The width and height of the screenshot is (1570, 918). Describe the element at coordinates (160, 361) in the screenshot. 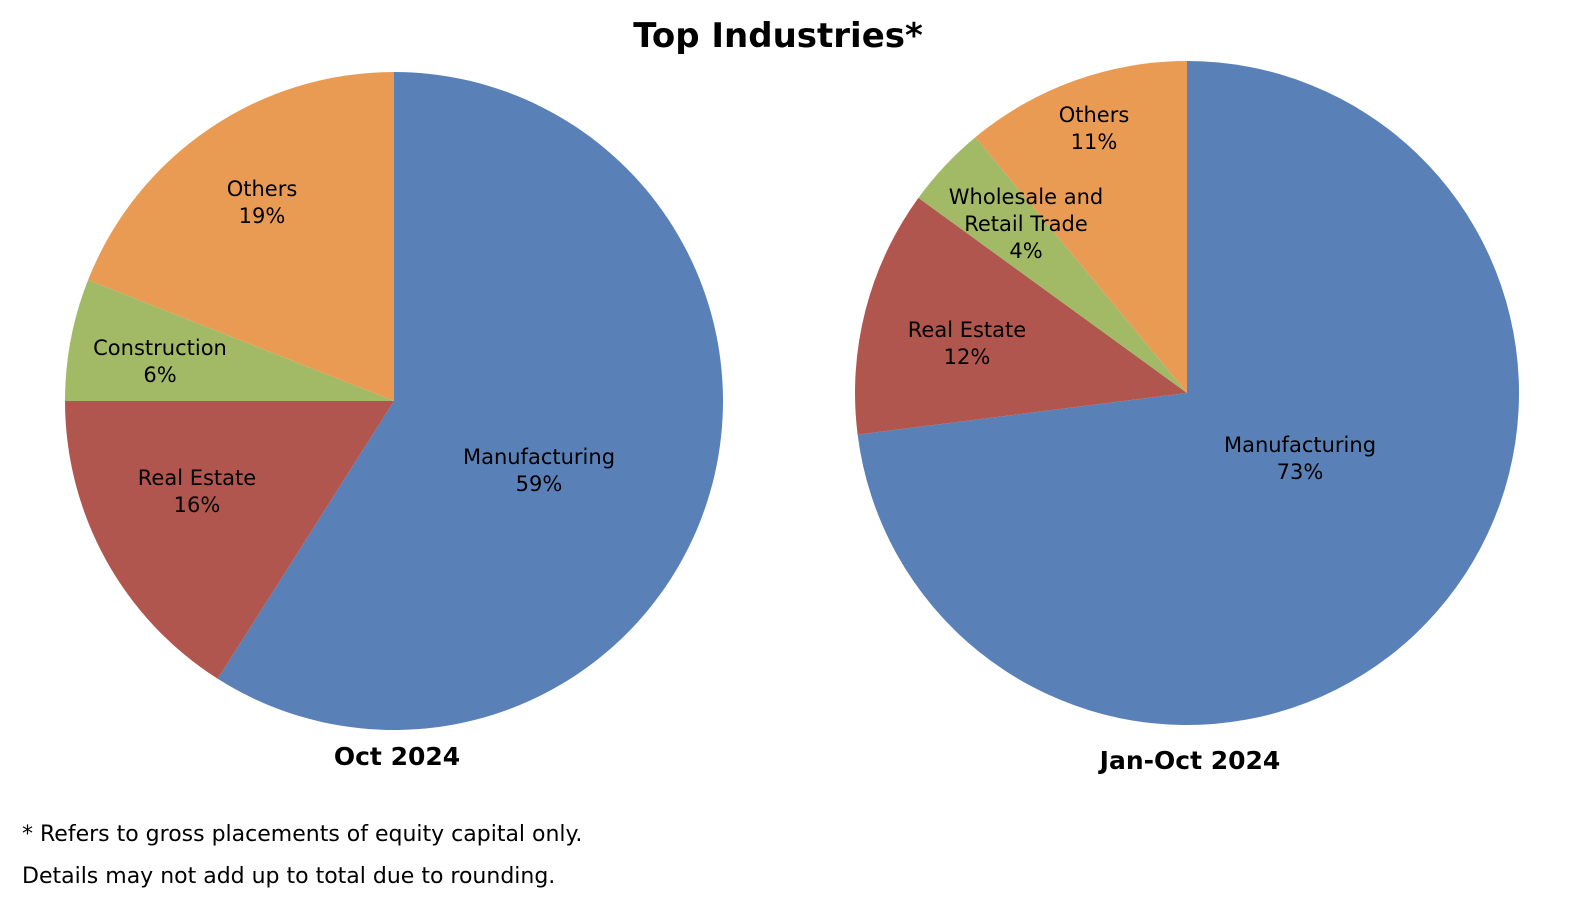

I see `data-label-construction: Construction 6%` at that location.